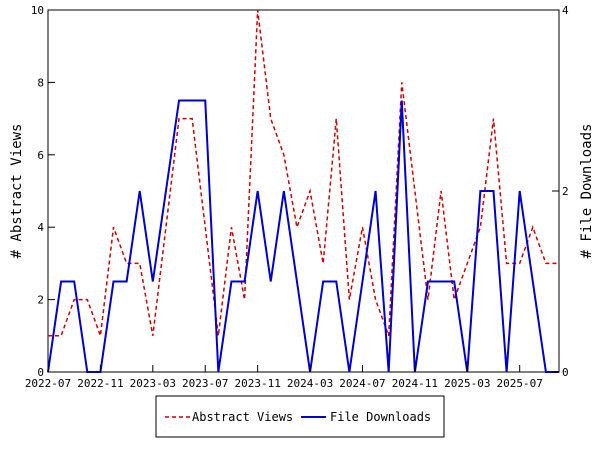  What do you see at coordinates (565, 10) in the screenshot?
I see `y-tick-label-right-2: 4` at bounding box center [565, 10].